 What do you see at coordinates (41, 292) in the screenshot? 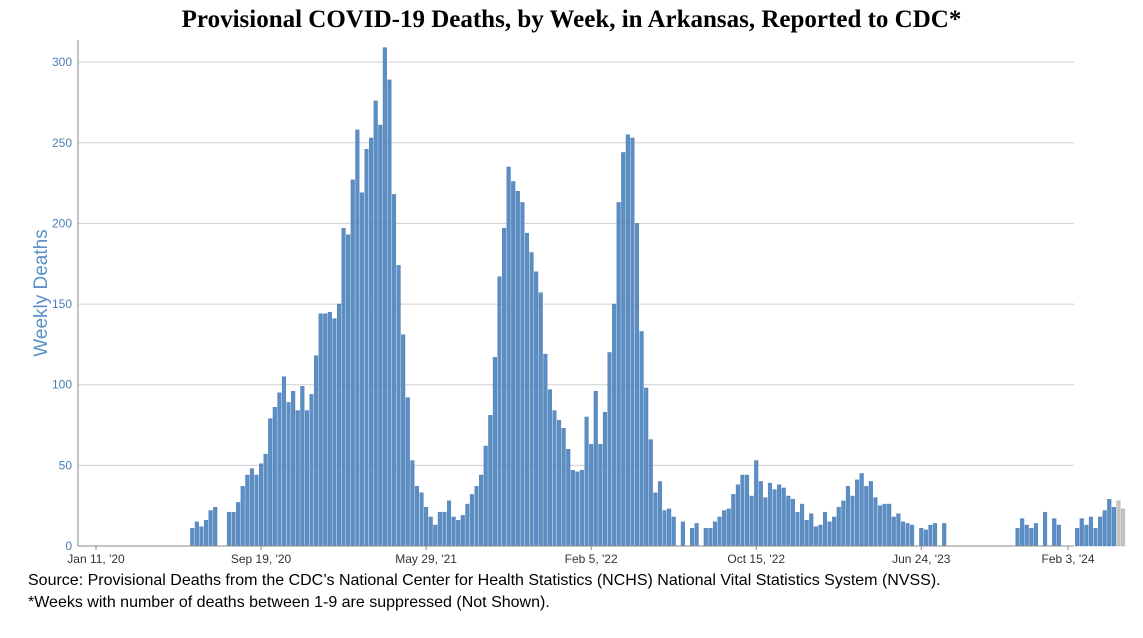
I see `y-axis-label: Weekly Deaths` at bounding box center [41, 292].